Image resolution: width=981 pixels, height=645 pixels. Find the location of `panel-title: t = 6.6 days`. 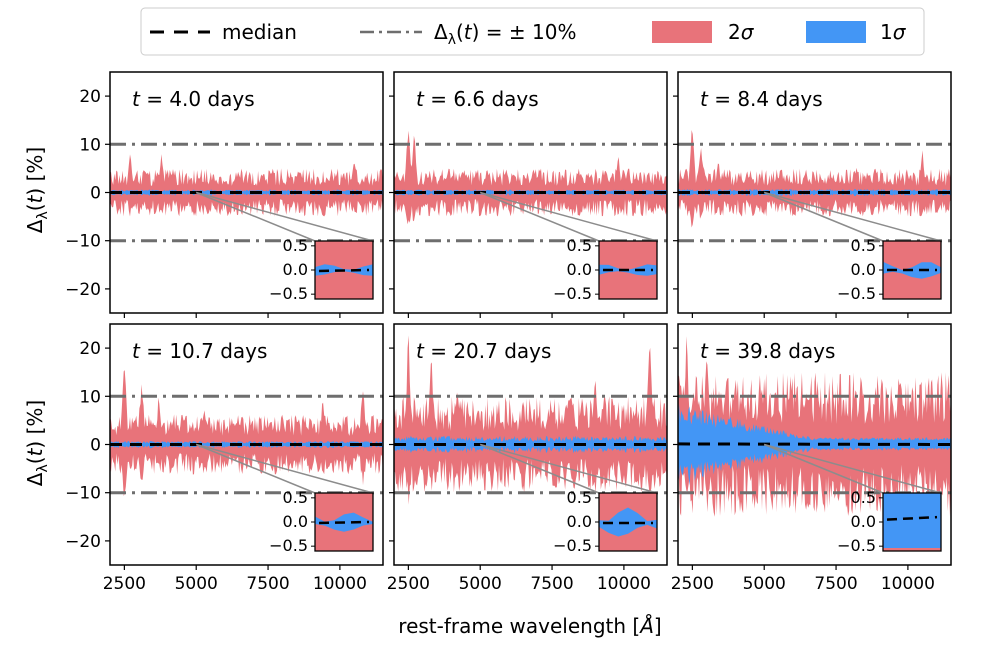

panel-title: t = 6.6 days is located at coordinates (477, 99).